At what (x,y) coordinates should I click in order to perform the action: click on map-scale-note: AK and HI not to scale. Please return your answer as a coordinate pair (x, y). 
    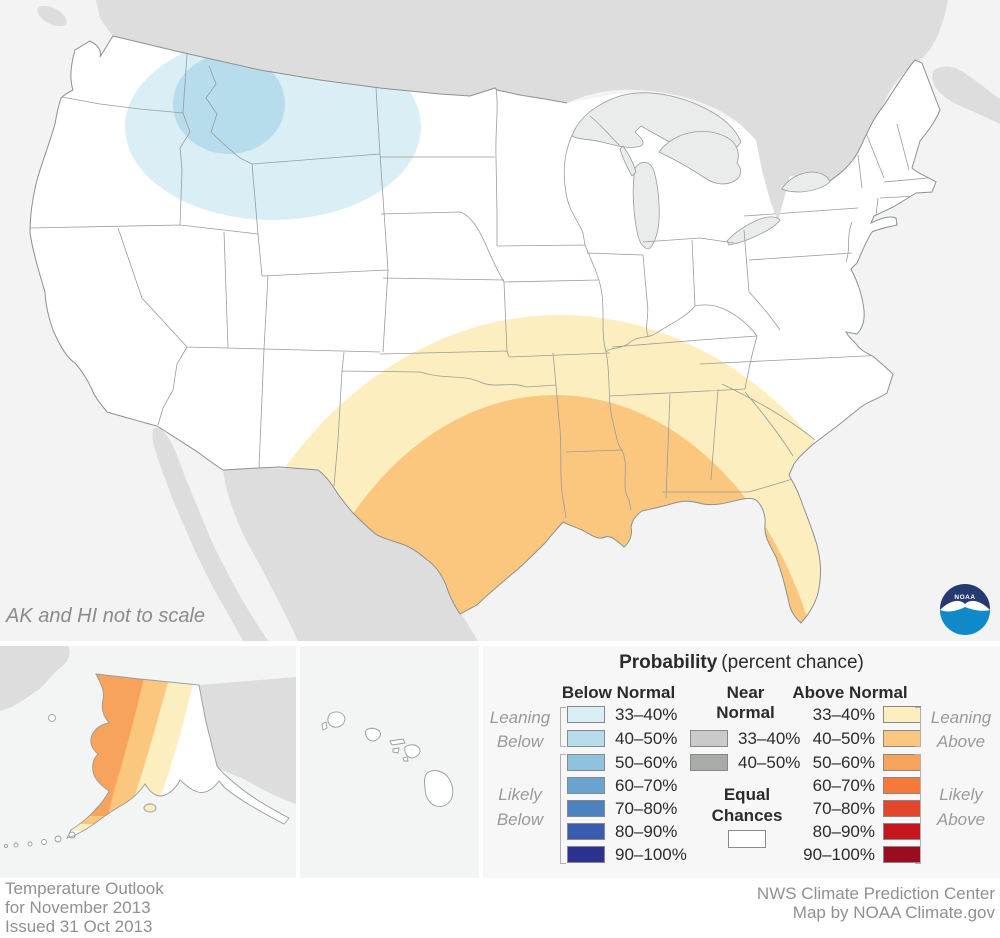
    Looking at the image, I should click on (106, 616).